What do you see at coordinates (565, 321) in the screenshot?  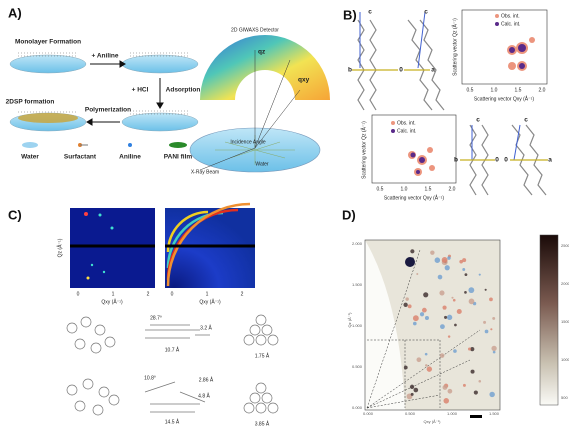 I see `label: 1500` at bounding box center [565, 321].